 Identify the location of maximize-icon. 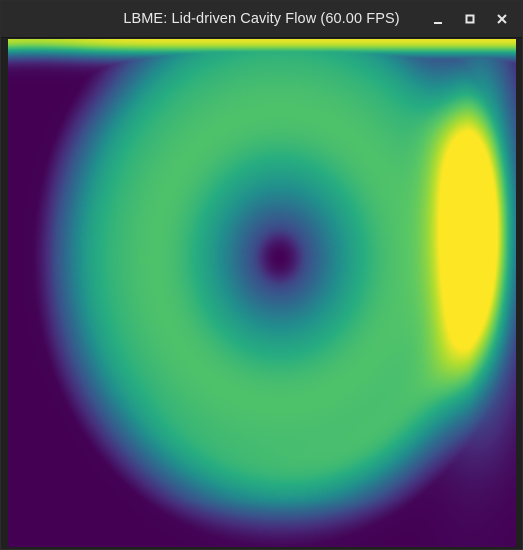
(470, 19).